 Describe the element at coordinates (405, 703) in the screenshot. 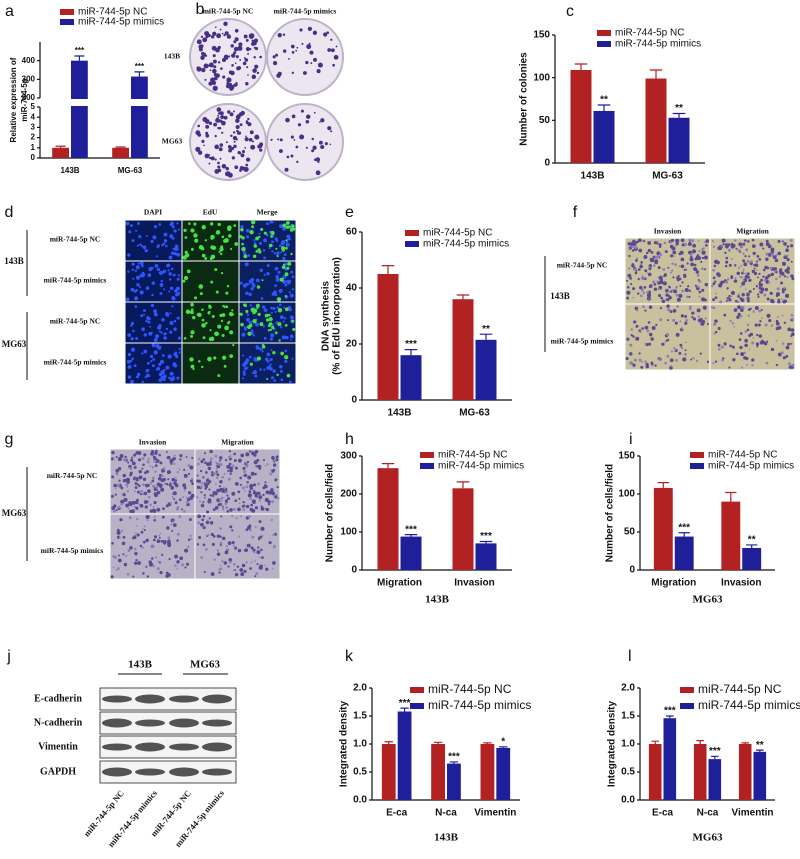

I see `significance-label: ***` at that location.